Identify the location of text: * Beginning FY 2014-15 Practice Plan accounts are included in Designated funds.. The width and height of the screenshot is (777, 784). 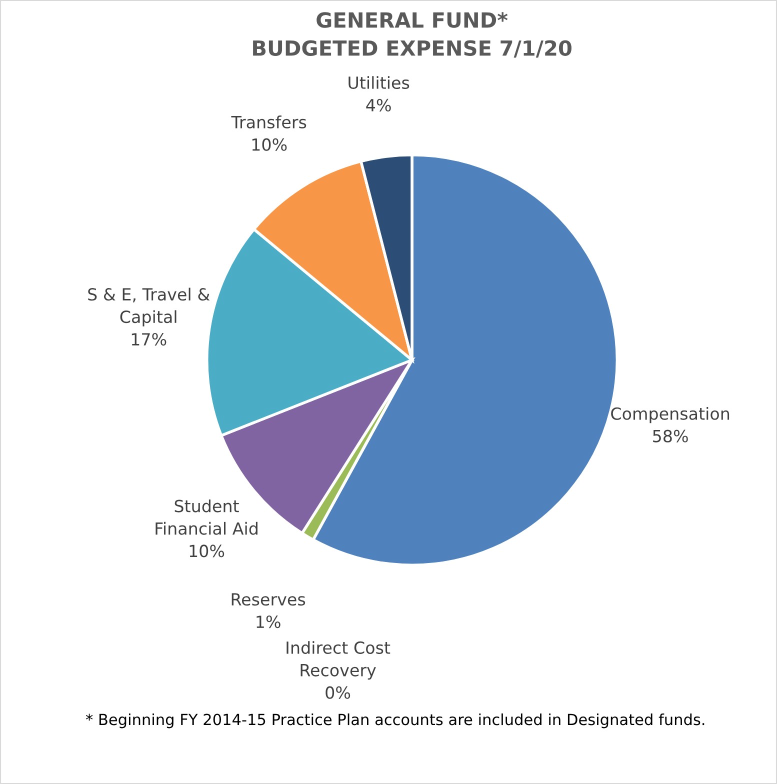
(395, 720).